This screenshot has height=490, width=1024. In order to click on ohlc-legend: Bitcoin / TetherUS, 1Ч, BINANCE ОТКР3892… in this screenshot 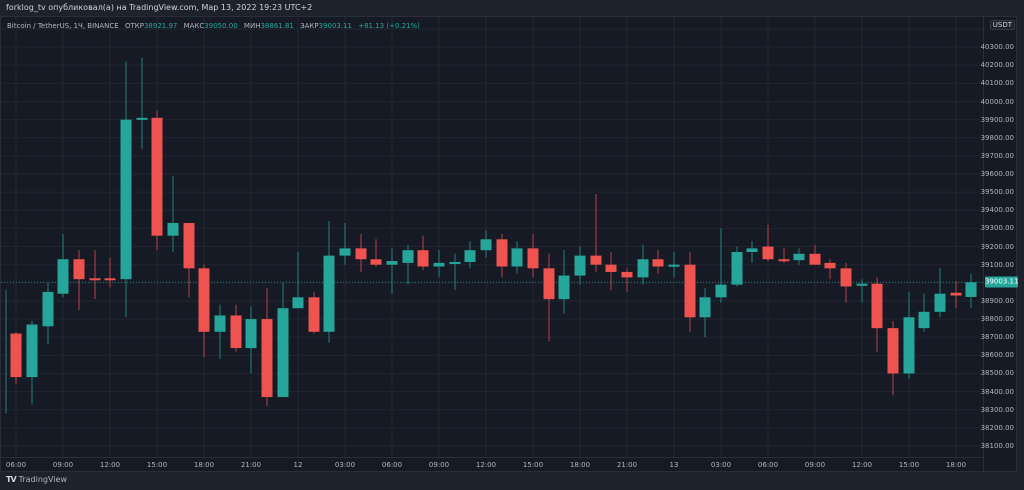, I will do `click(213, 26)`.